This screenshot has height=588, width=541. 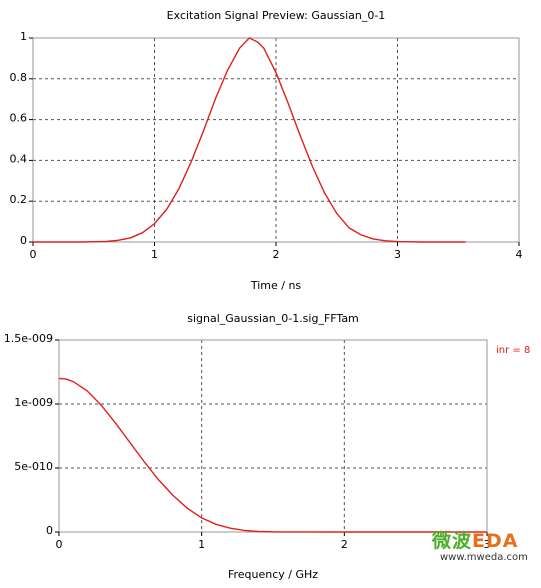 I want to click on y-tick-label: 0.2, so click(x=19, y=199).